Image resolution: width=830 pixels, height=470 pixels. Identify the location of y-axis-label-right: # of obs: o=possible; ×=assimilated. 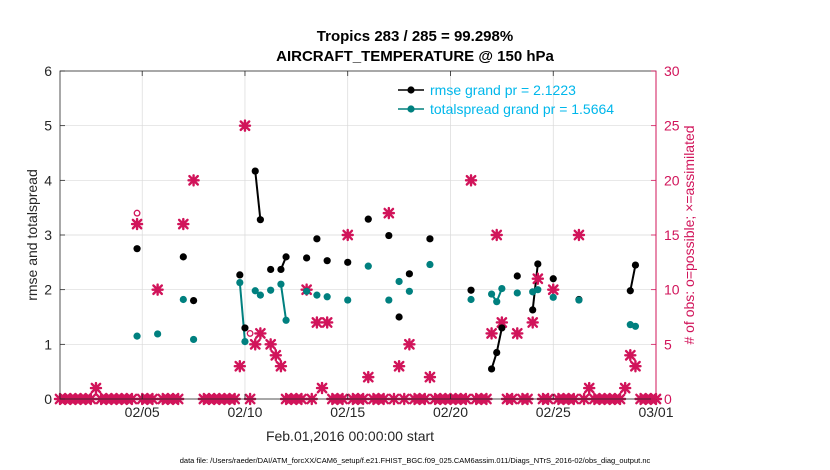
(689, 234).